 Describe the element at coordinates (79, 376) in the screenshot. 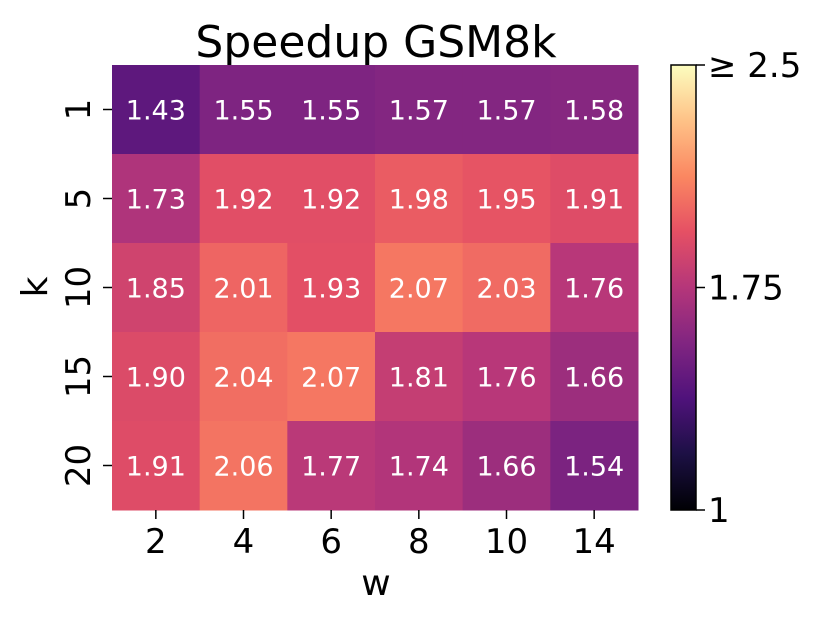

I see `y-tick-label: 15` at that location.